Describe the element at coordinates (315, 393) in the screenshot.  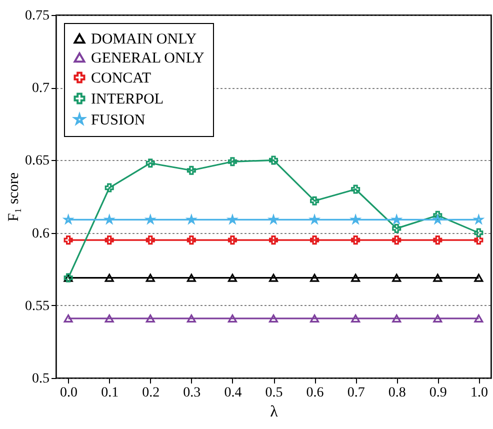
I see `x-tick-label: 0.6` at that location.